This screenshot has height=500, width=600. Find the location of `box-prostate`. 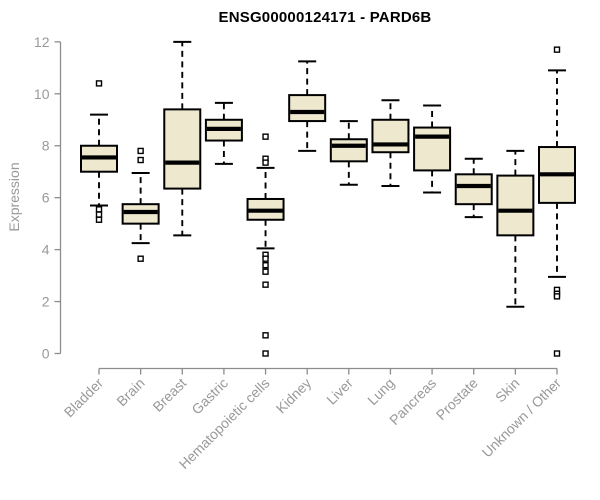

box-prostate is located at coordinates (473, 188).